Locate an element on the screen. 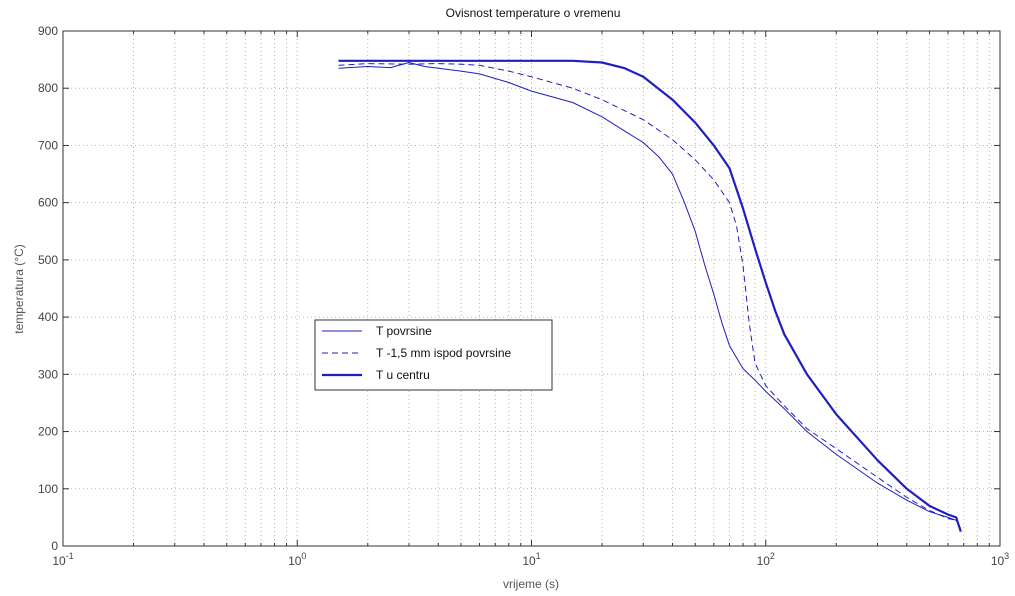 Image resolution: width=1015 pixels, height=596 pixels. x-tick-label: 10³ is located at coordinates (1000, 559).